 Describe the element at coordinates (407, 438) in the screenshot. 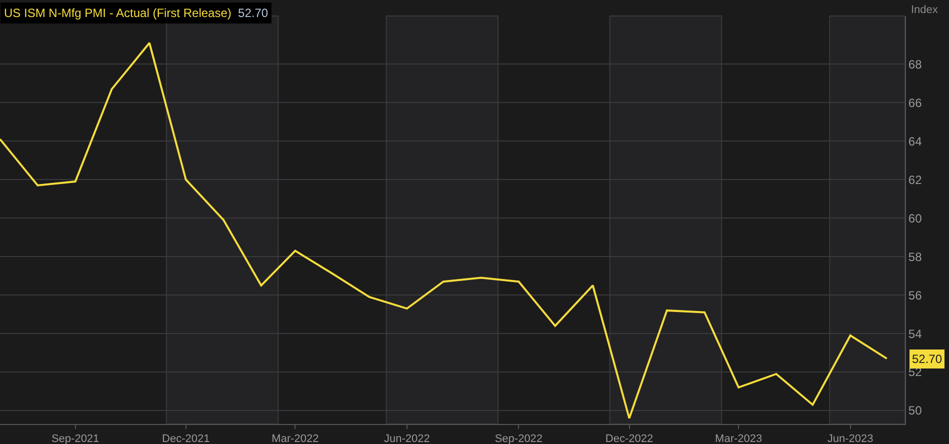

I see `x-tick-label: Jun-2022` at that location.